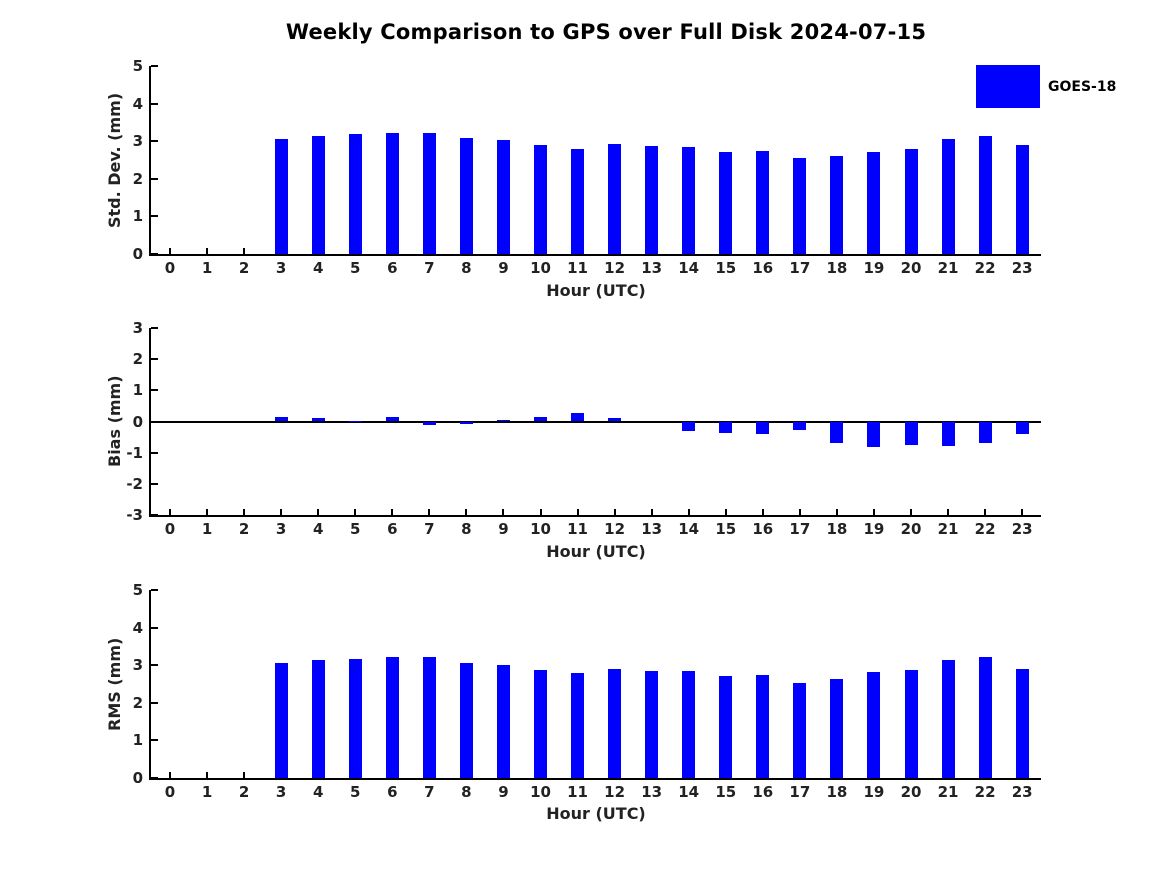 The image size is (1167, 875). Describe the element at coordinates (207, 268) in the screenshot. I see `x-tick-label: 1` at that location.